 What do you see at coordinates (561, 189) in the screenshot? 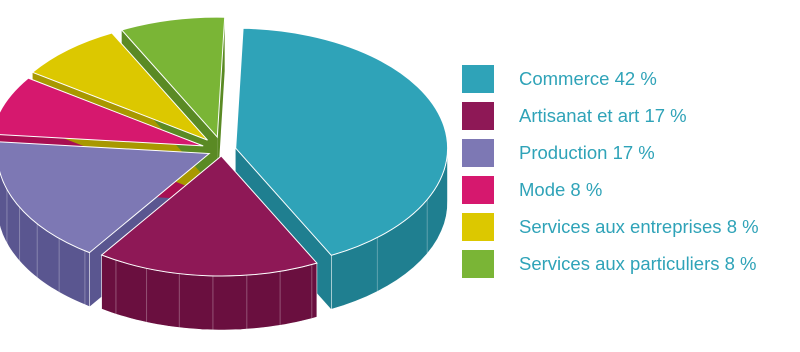
I see `legend-label: Mode 8 %` at bounding box center [561, 189].